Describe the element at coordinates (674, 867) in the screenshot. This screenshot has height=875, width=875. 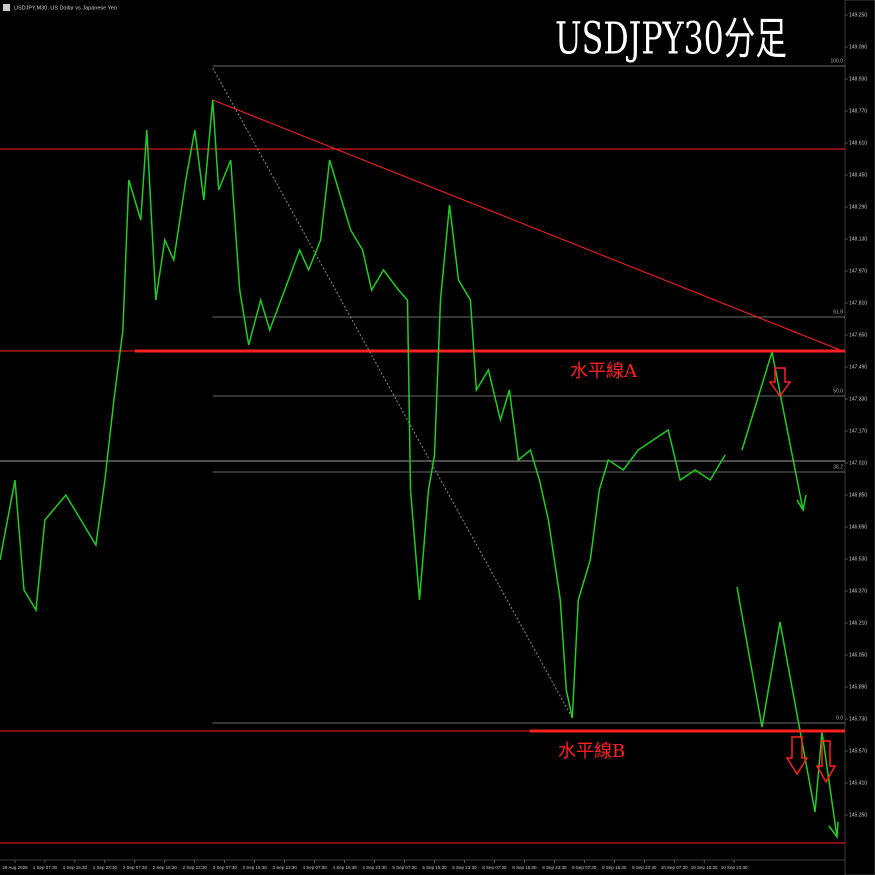
I see `x-tick-label: 10 Sep 07:30` at that location.